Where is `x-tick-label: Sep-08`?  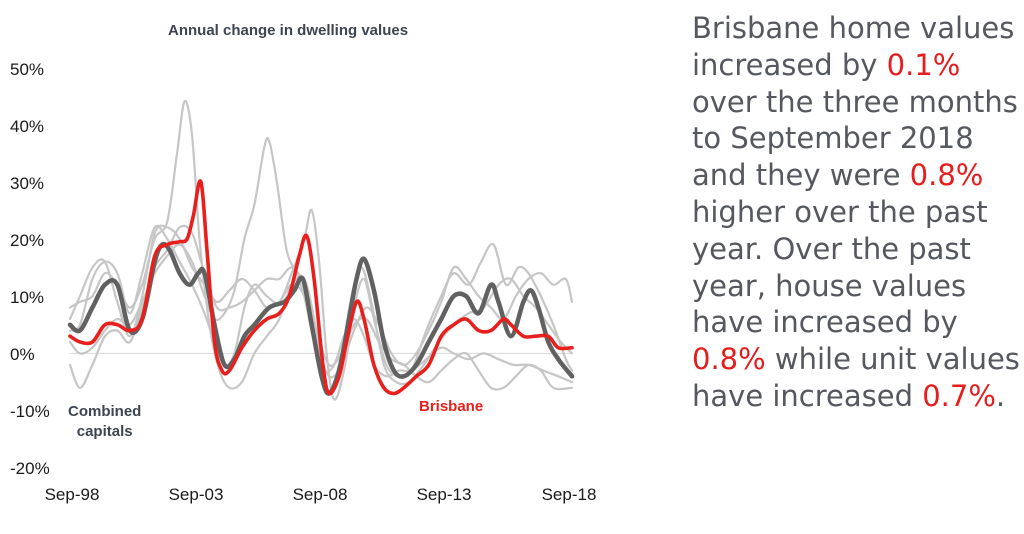 x-tick-label: Sep-08 is located at coordinates (320, 494).